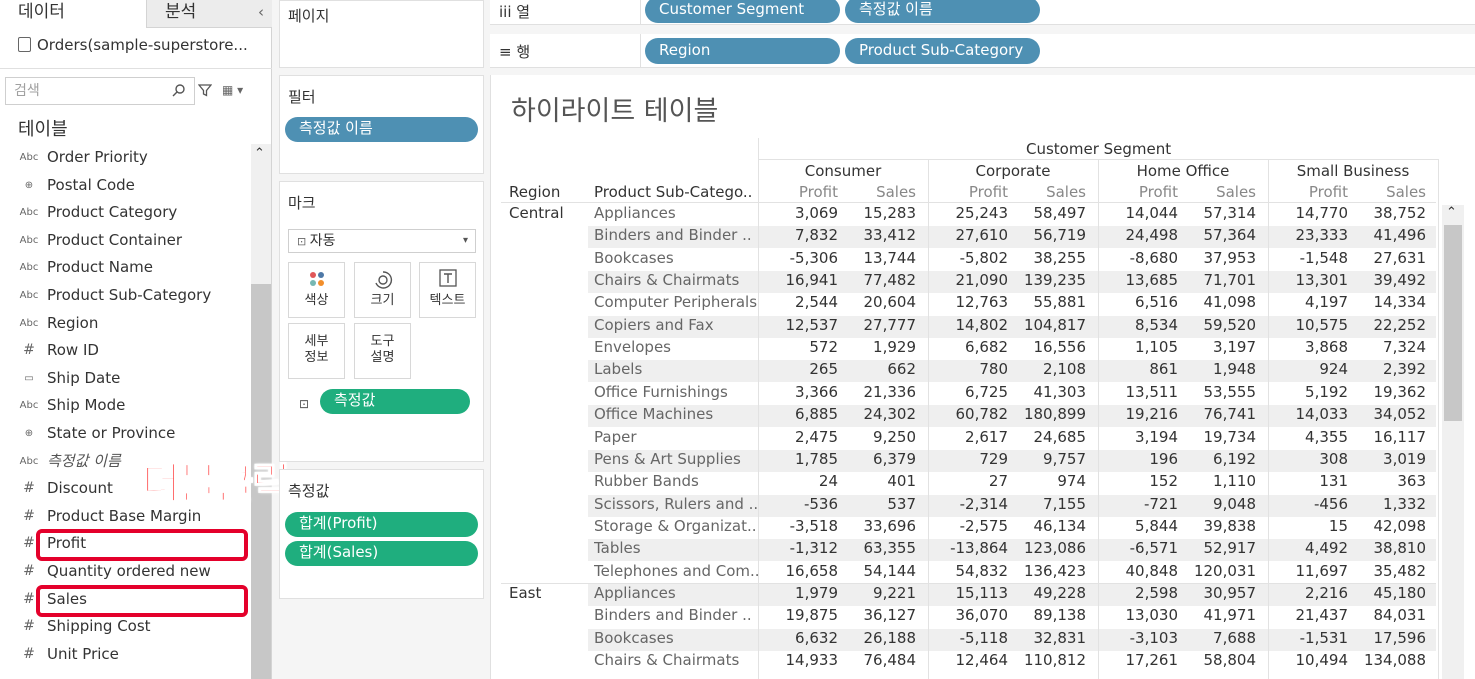 This screenshot has height=679, width=1475. What do you see at coordinates (742, 51) in the screenshot?
I see `rows-pill-region: Region` at bounding box center [742, 51].